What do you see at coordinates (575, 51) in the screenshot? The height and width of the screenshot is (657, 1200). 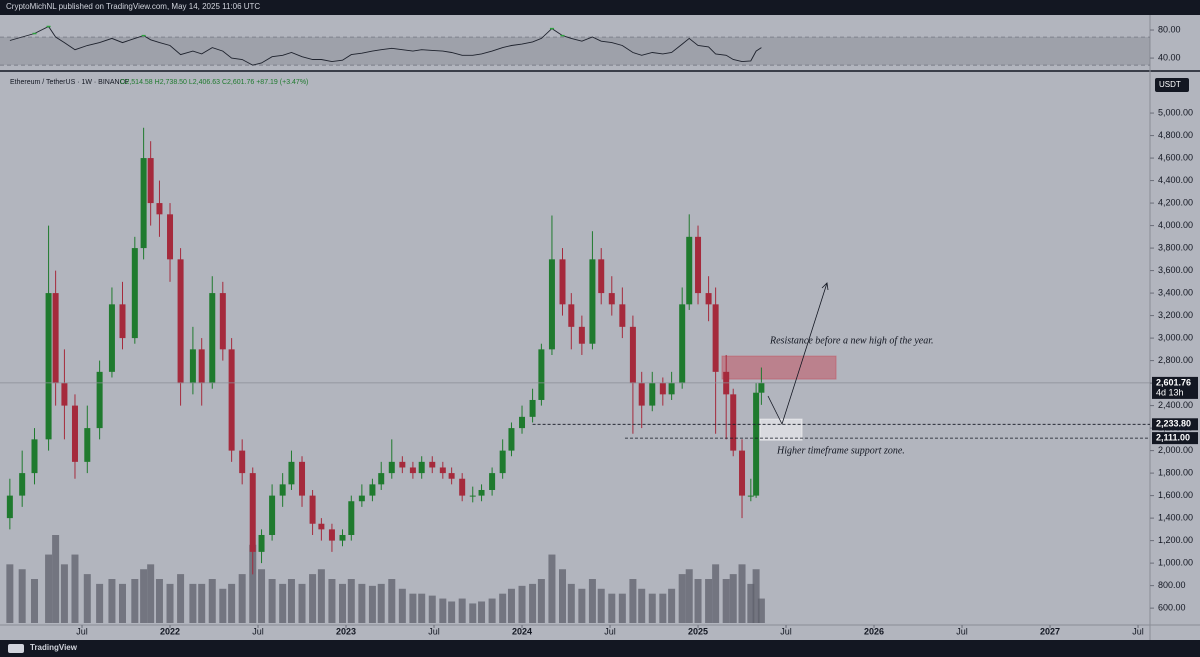 I see `rsi-band` at bounding box center [575, 51].